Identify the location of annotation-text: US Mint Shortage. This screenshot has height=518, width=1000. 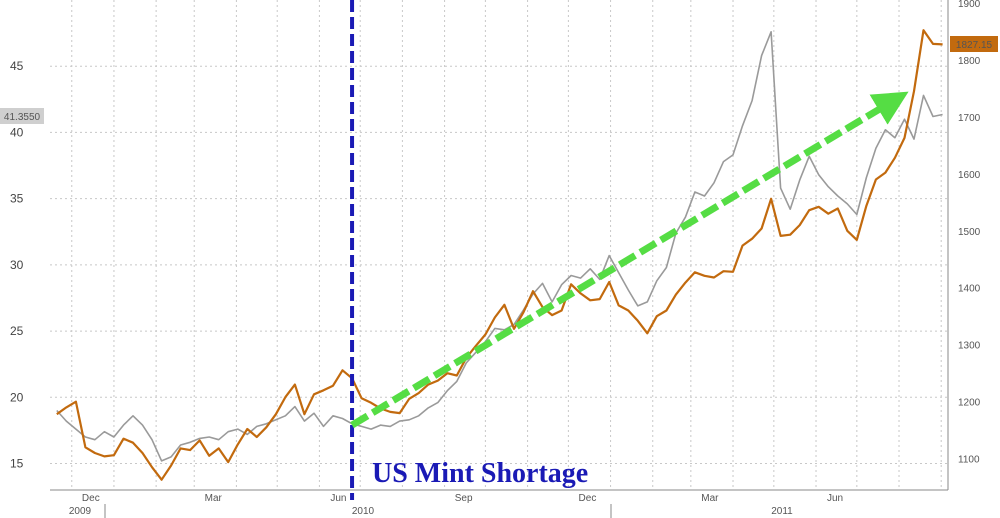
(480, 473).